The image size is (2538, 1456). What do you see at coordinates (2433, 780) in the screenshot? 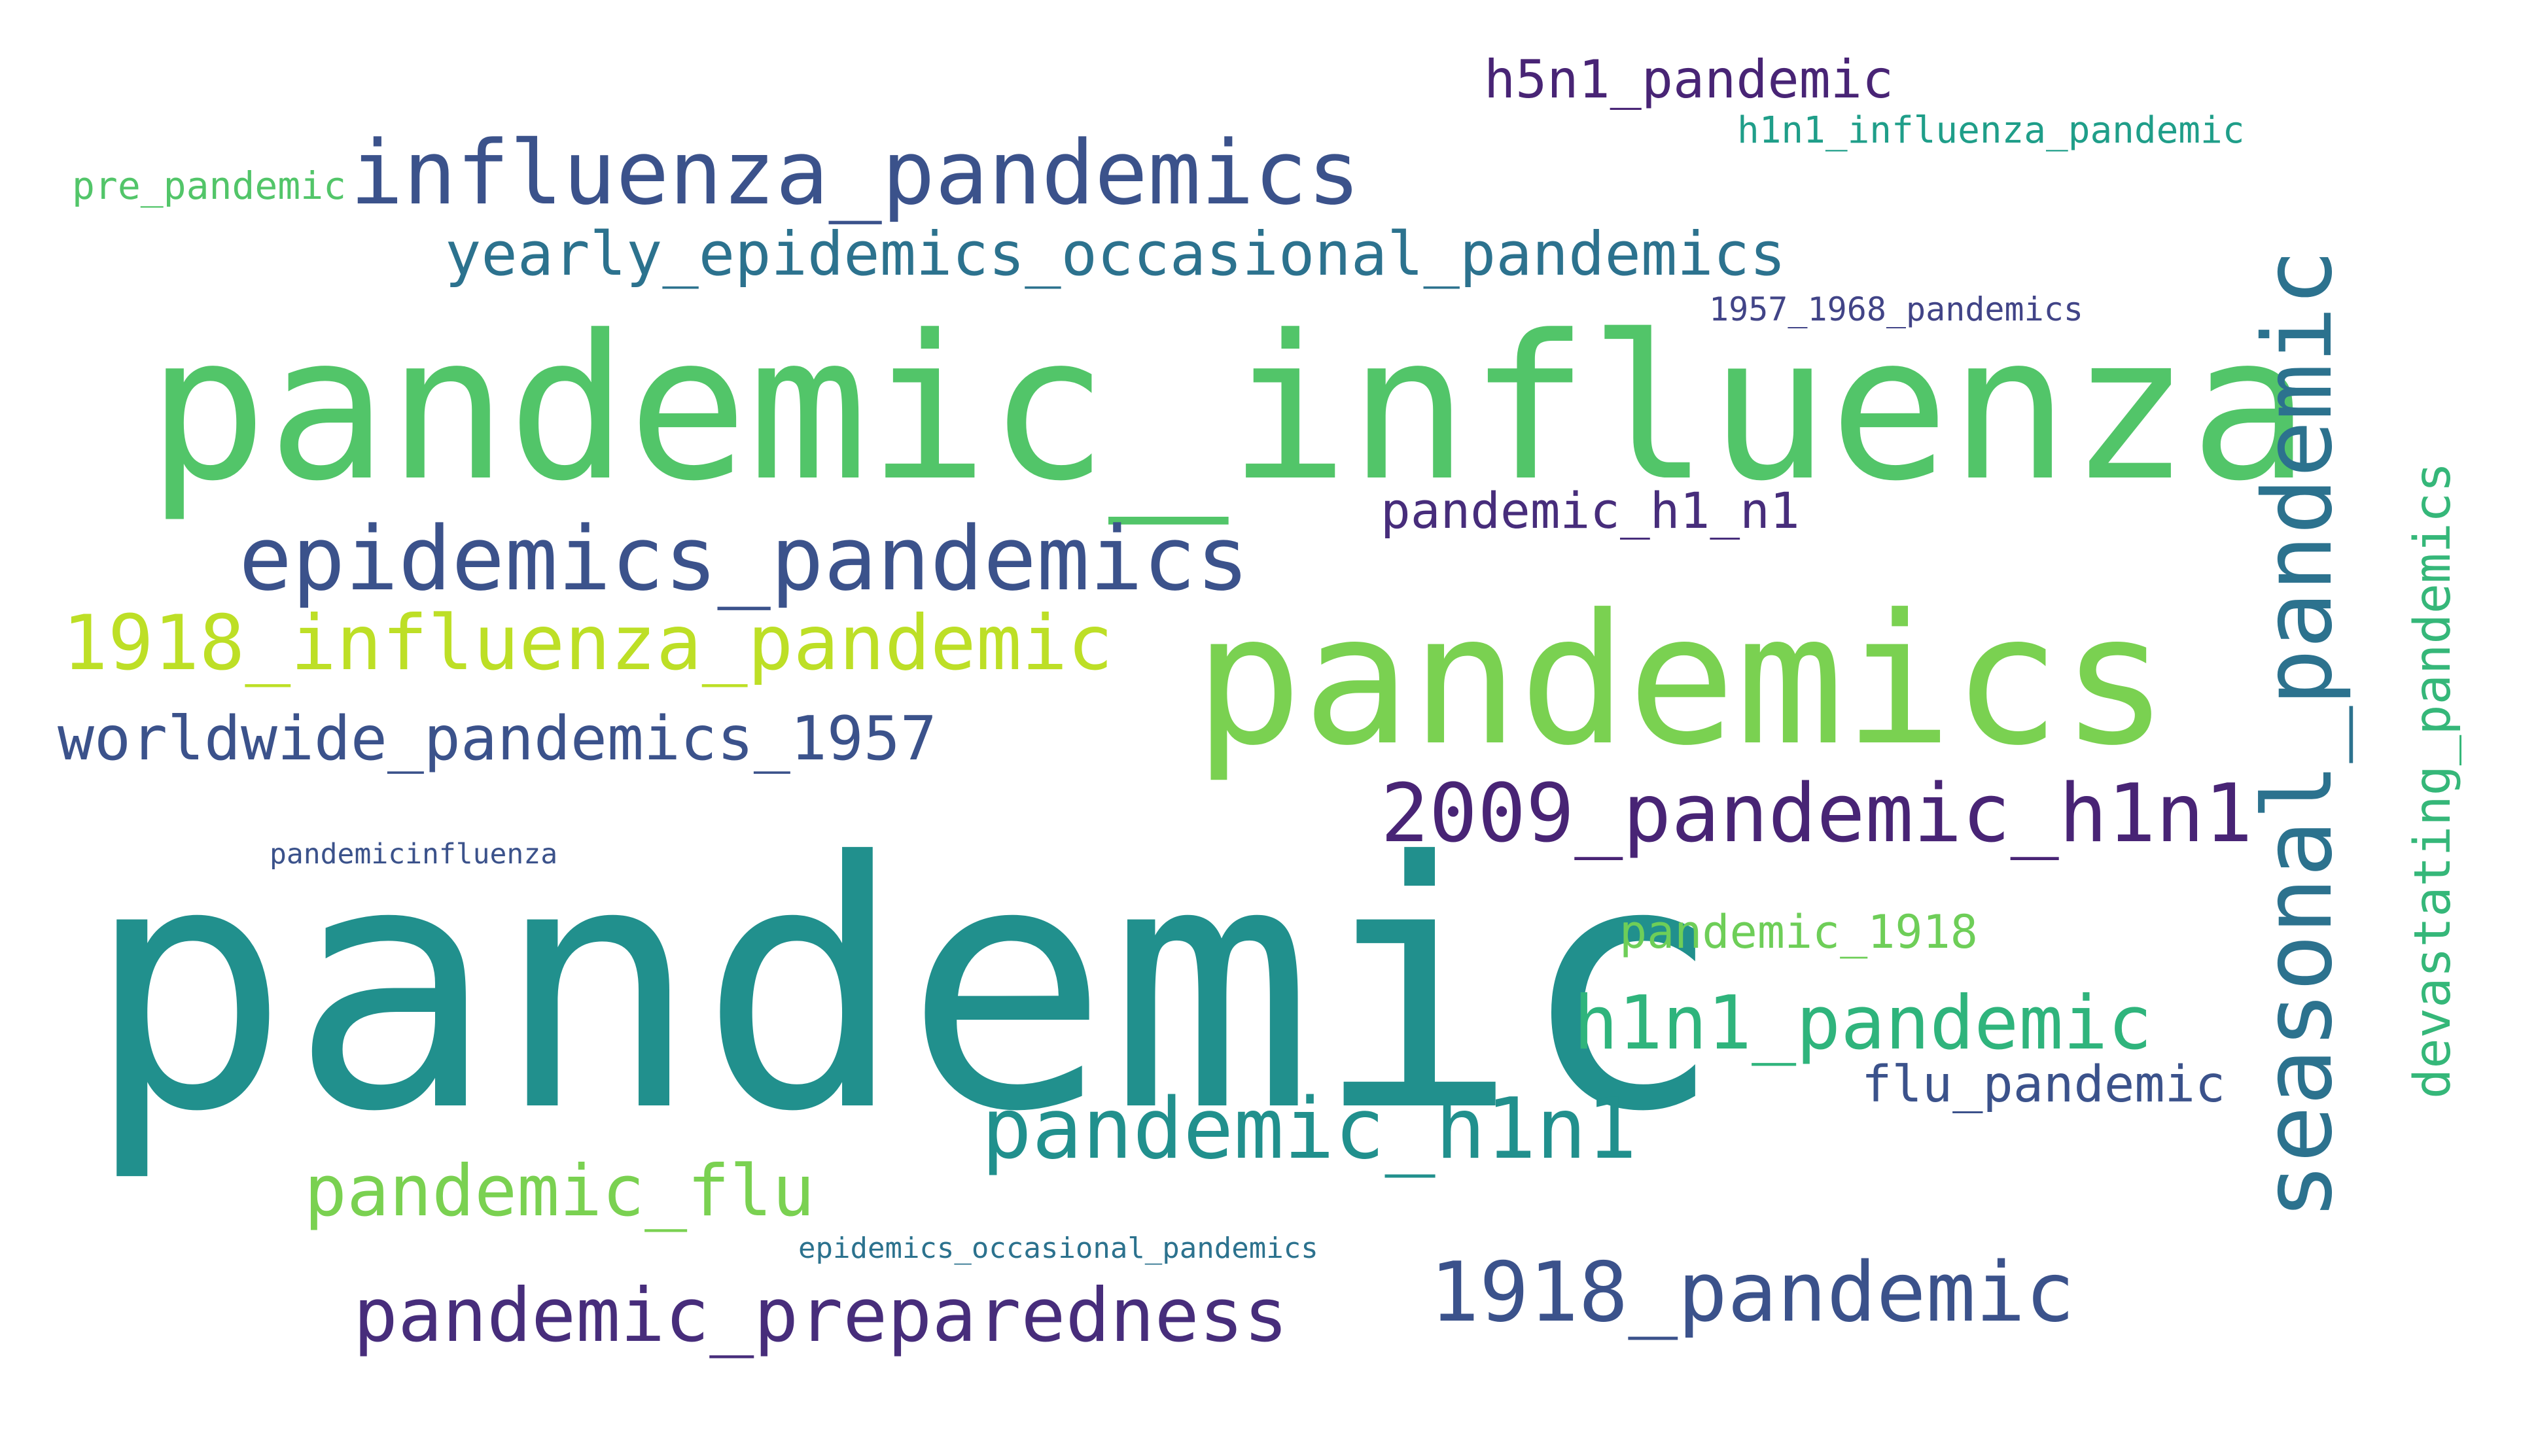
I see `word-devastating-pandemics: devastating_pandemics` at bounding box center [2433, 780].